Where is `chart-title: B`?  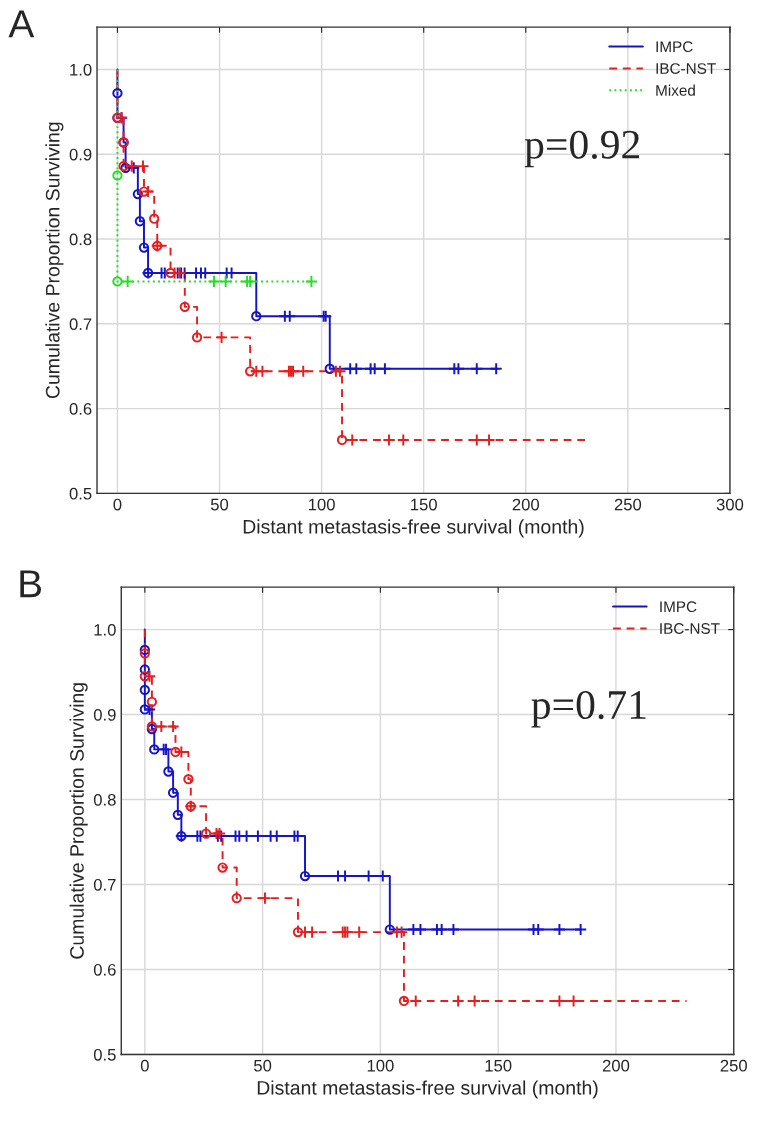
chart-title: B is located at coordinates (31, 584).